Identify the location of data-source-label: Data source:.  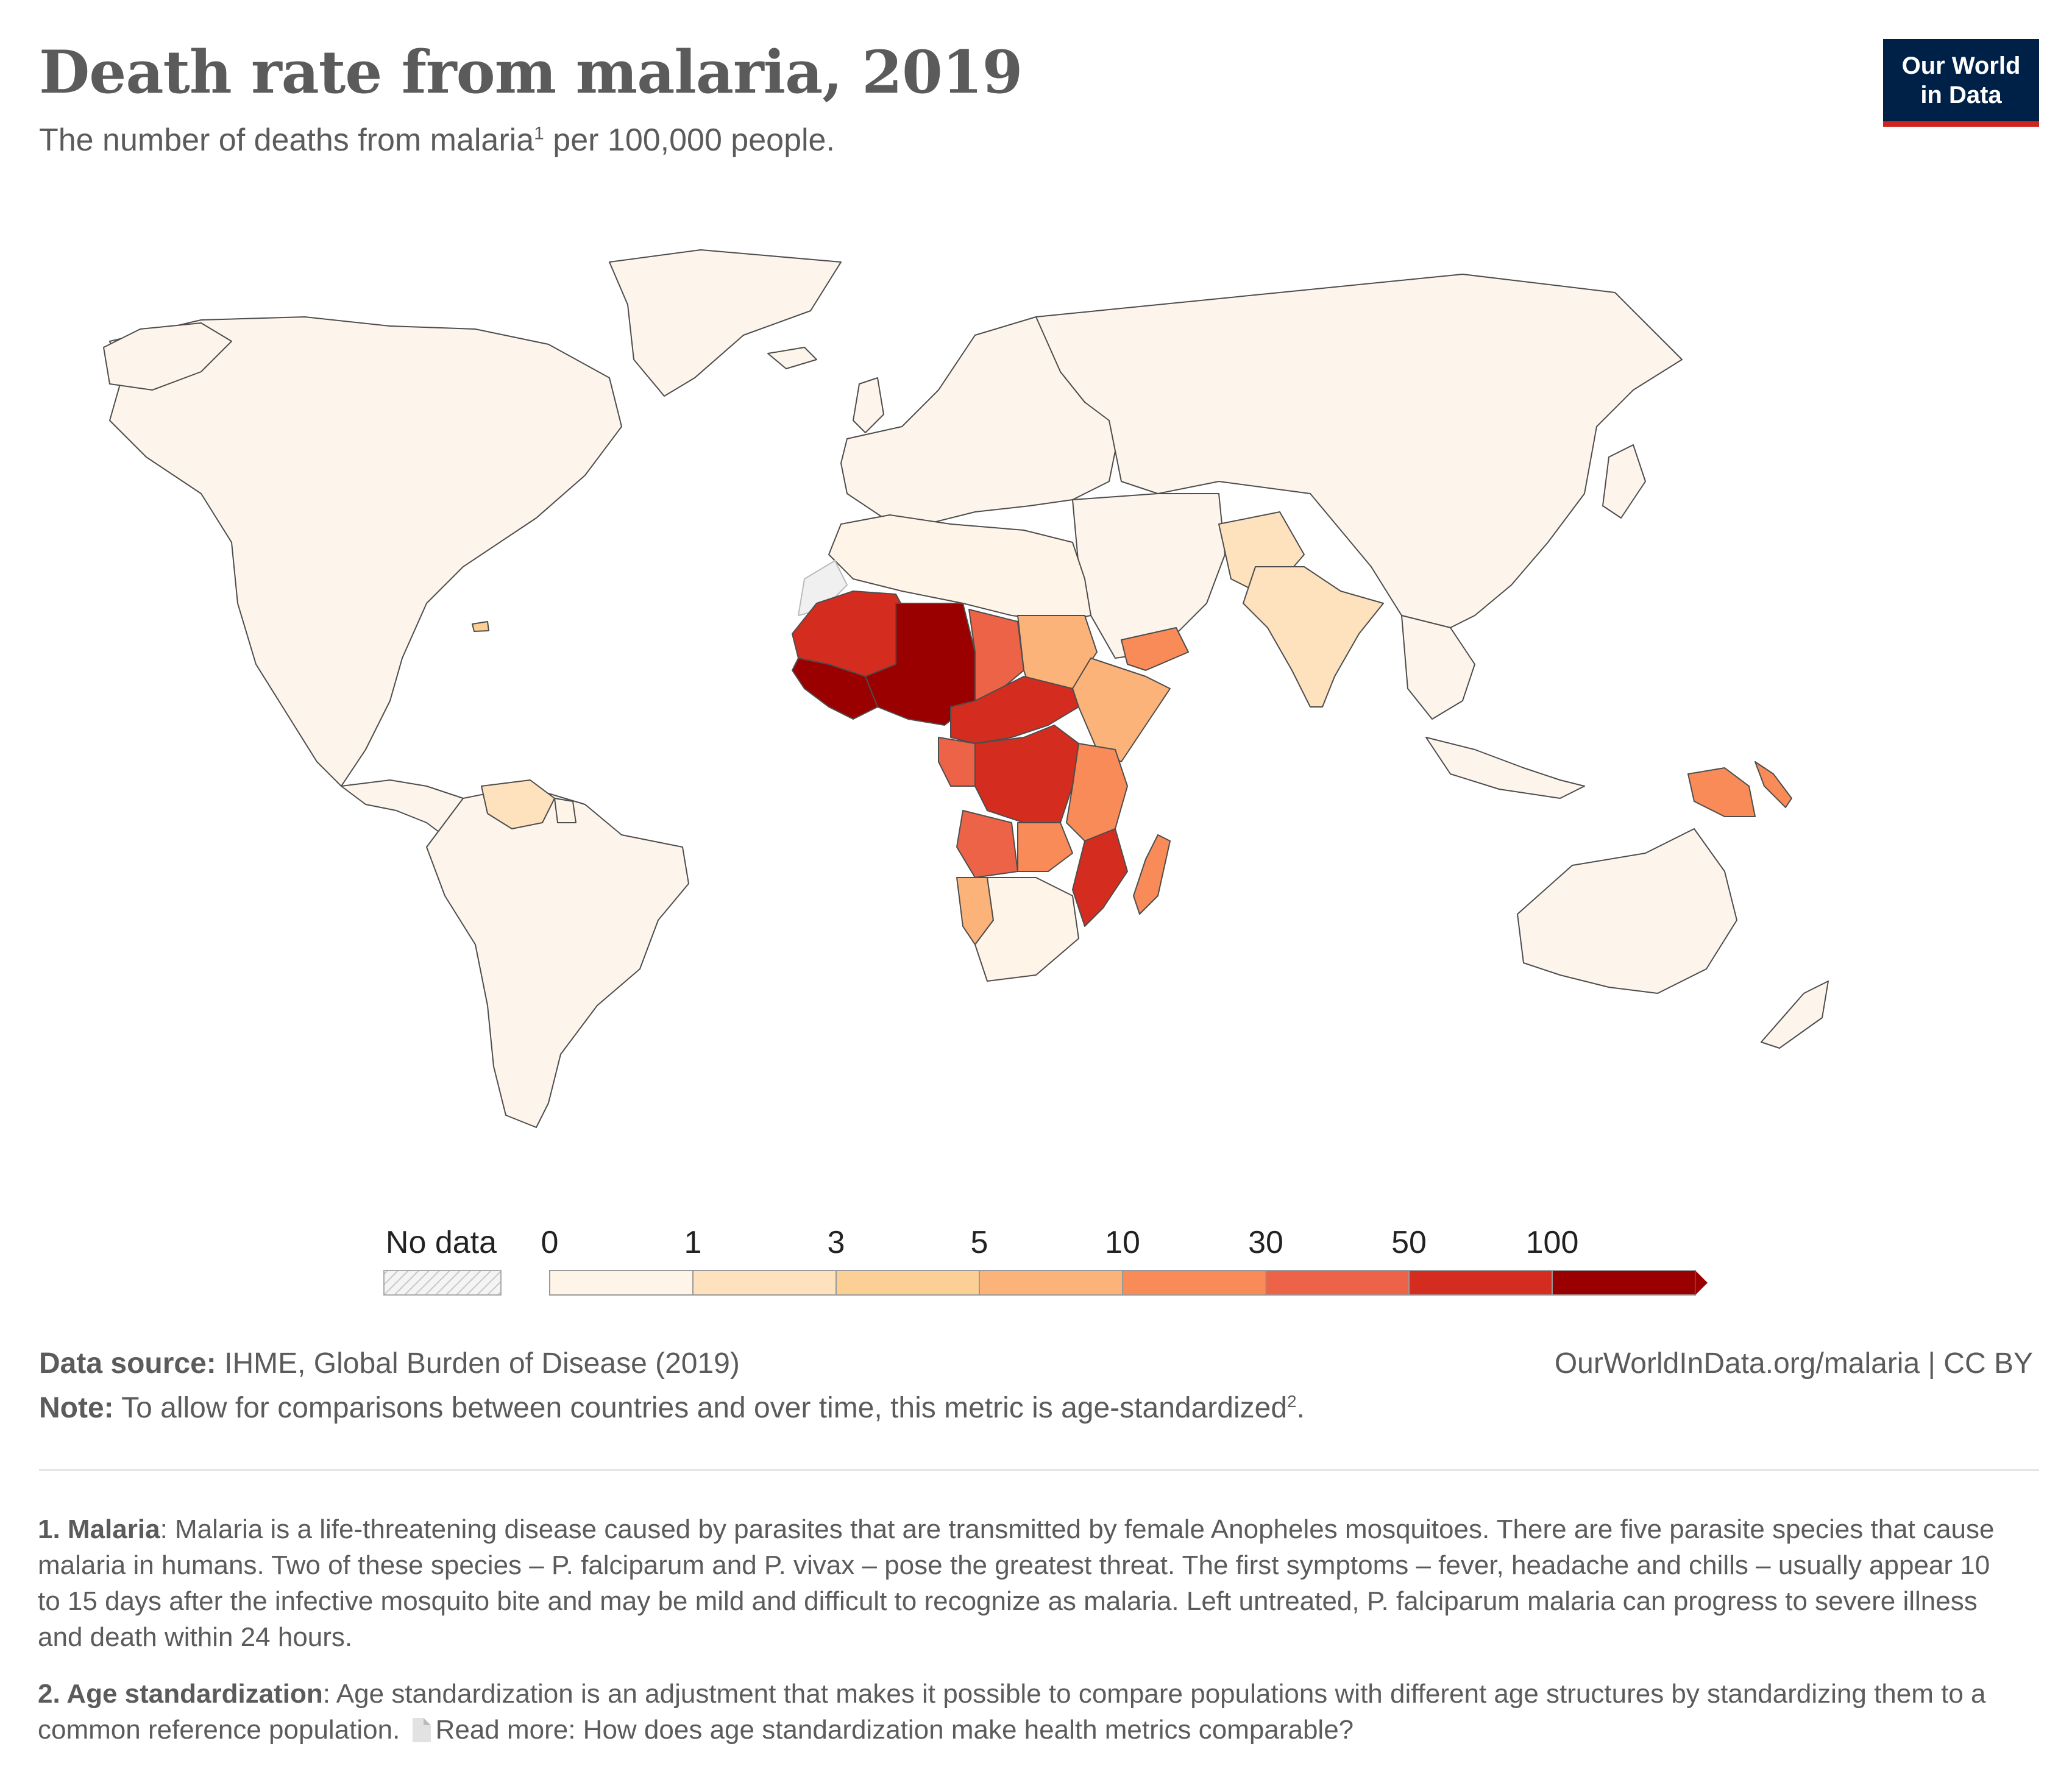
(127, 1363).